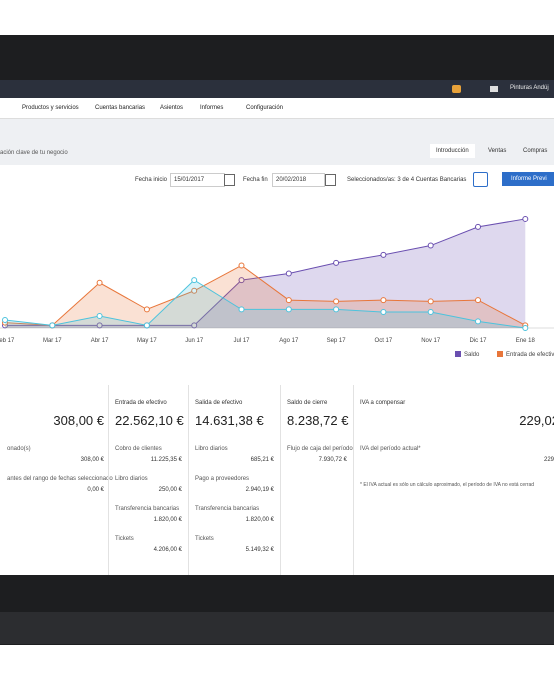  What do you see at coordinates (526, 341) in the screenshot?
I see `x-tick-label: Ene 18` at bounding box center [526, 341].